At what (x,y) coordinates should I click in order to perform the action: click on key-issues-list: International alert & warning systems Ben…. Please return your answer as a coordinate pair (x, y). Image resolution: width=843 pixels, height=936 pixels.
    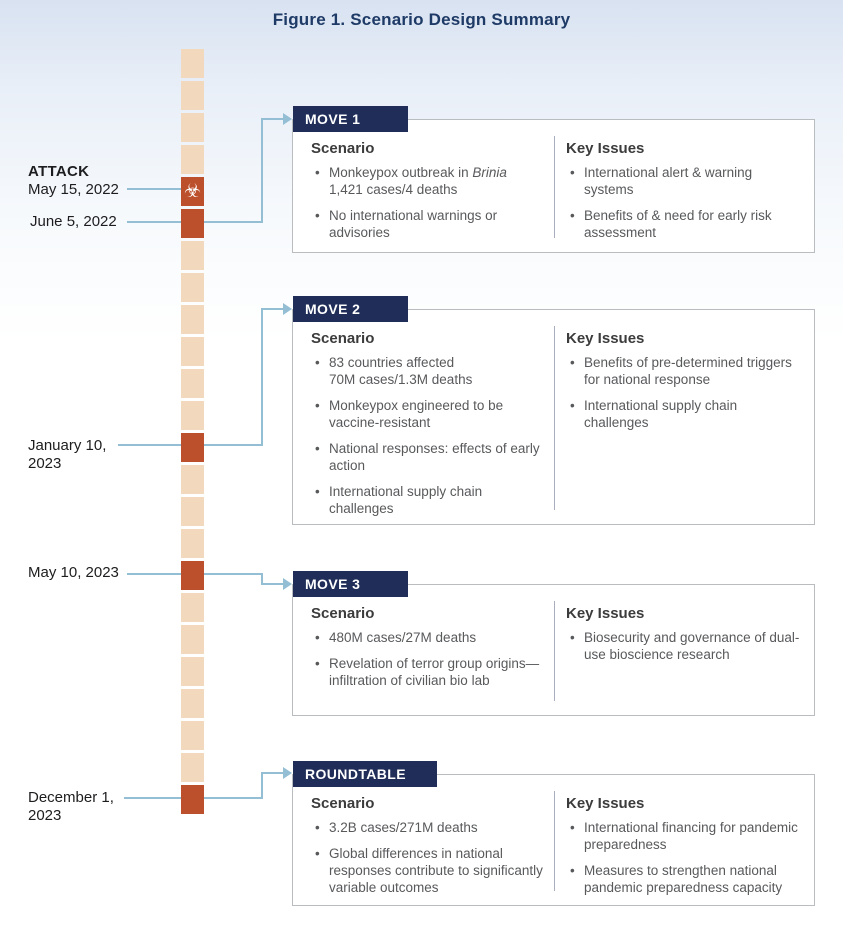
    Looking at the image, I should click on (683, 202).